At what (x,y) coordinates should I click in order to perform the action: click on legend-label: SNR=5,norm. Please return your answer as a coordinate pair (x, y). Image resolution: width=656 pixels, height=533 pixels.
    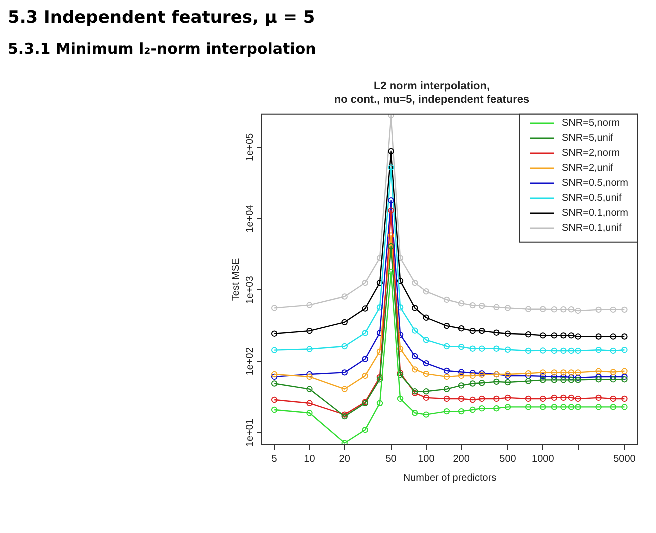
    Looking at the image, I should click on (591, 124).